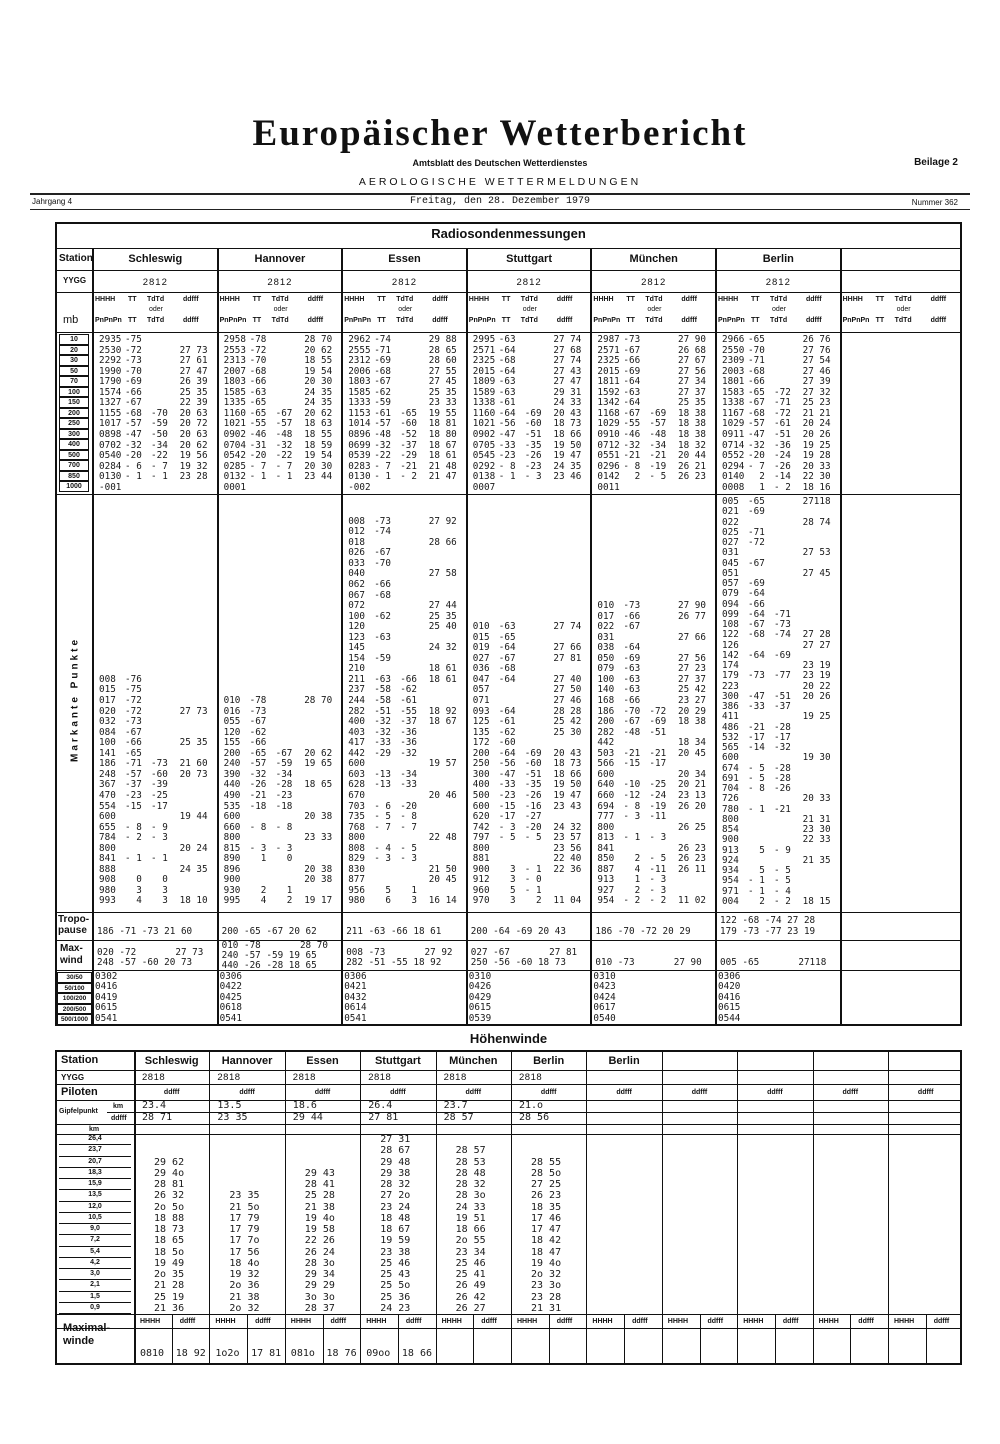 Image resolution: width=1000 pixels, height=1444 pixels. Describe the element at coordinates (155, 282) in the screenshot. I see `station-yygg: 2812` at that location.